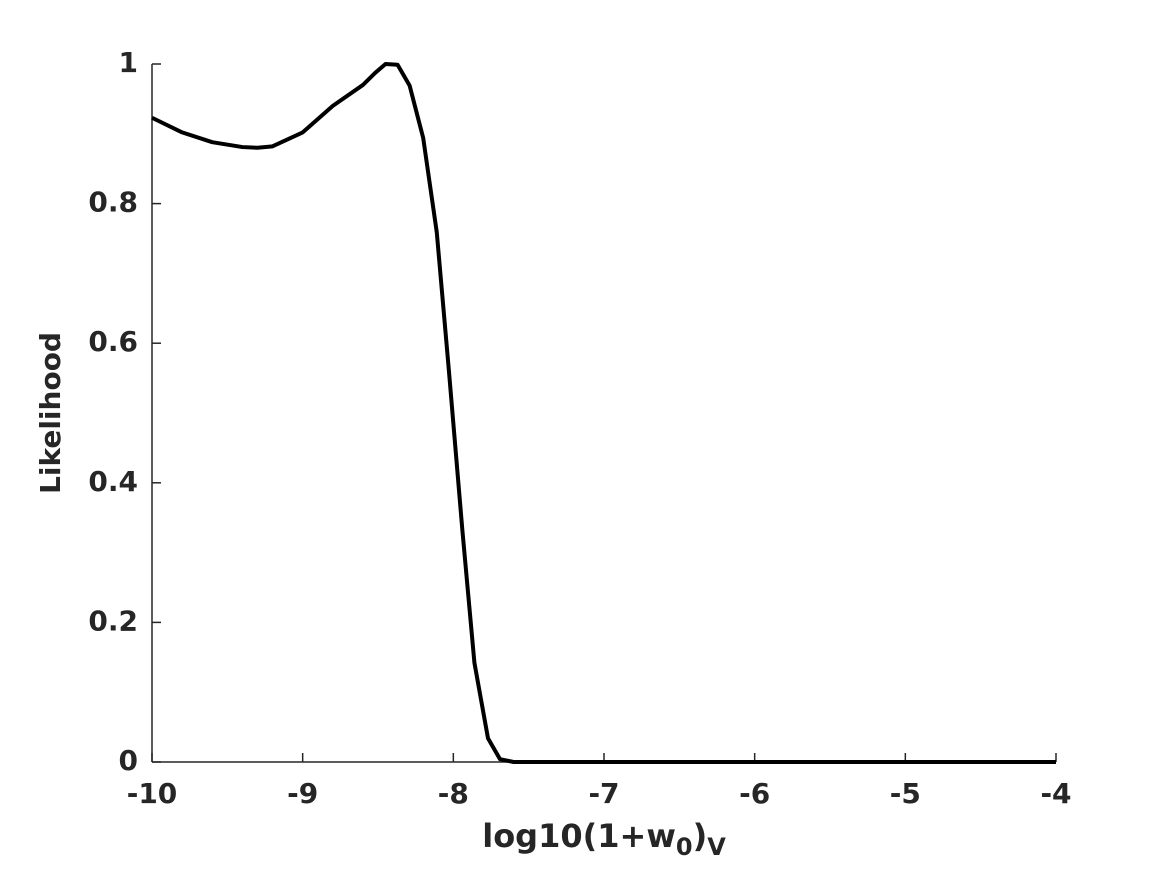 The width and height of the screenshot is (1167, 875). I want to click on y-tick-label: 1, so click(128, 62).